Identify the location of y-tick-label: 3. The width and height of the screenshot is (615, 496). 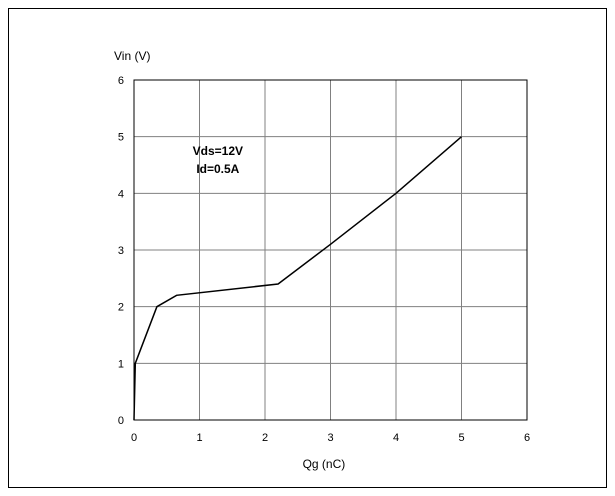
(121, 251).